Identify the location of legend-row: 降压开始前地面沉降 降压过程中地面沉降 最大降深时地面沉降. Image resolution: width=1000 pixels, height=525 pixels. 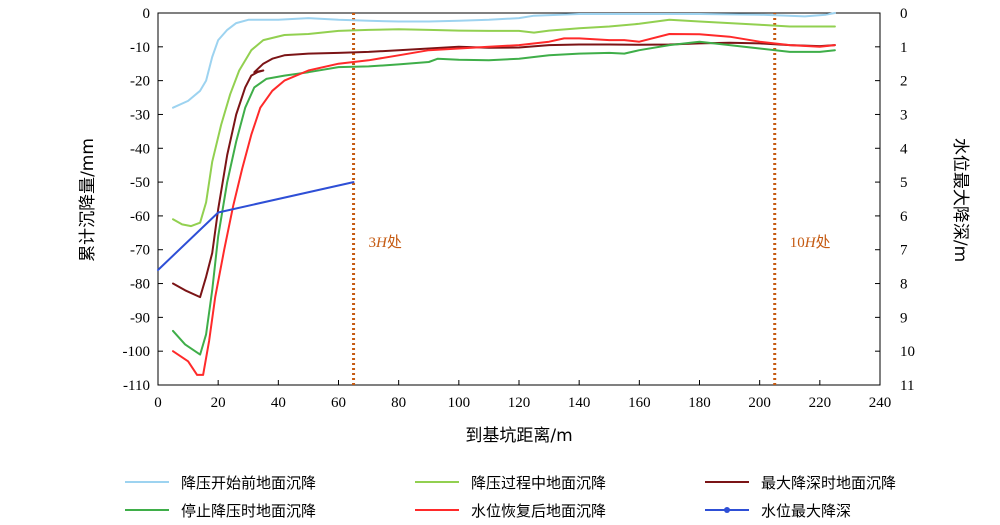
(560, 482).